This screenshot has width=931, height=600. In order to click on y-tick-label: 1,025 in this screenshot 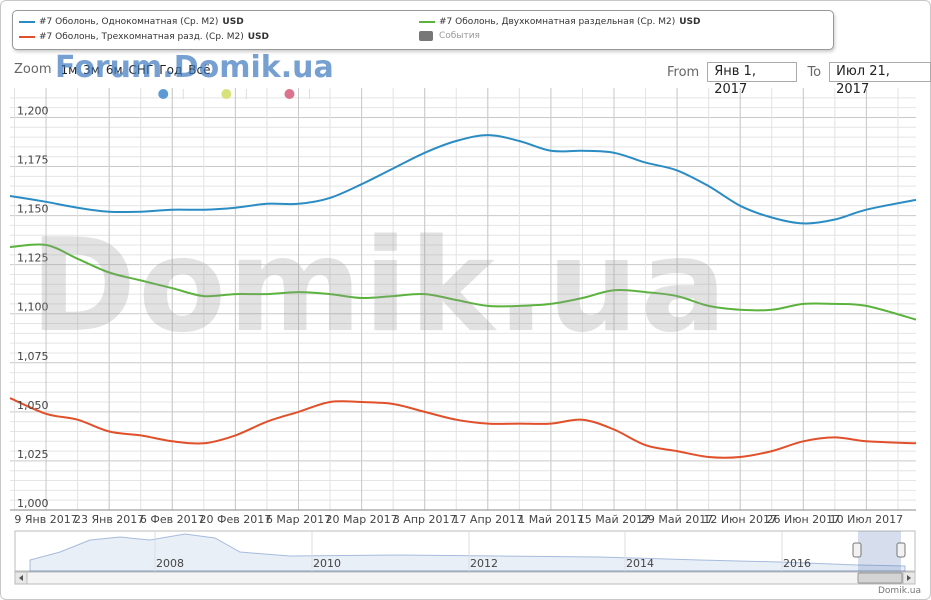, I will do `click(33, 454)`.